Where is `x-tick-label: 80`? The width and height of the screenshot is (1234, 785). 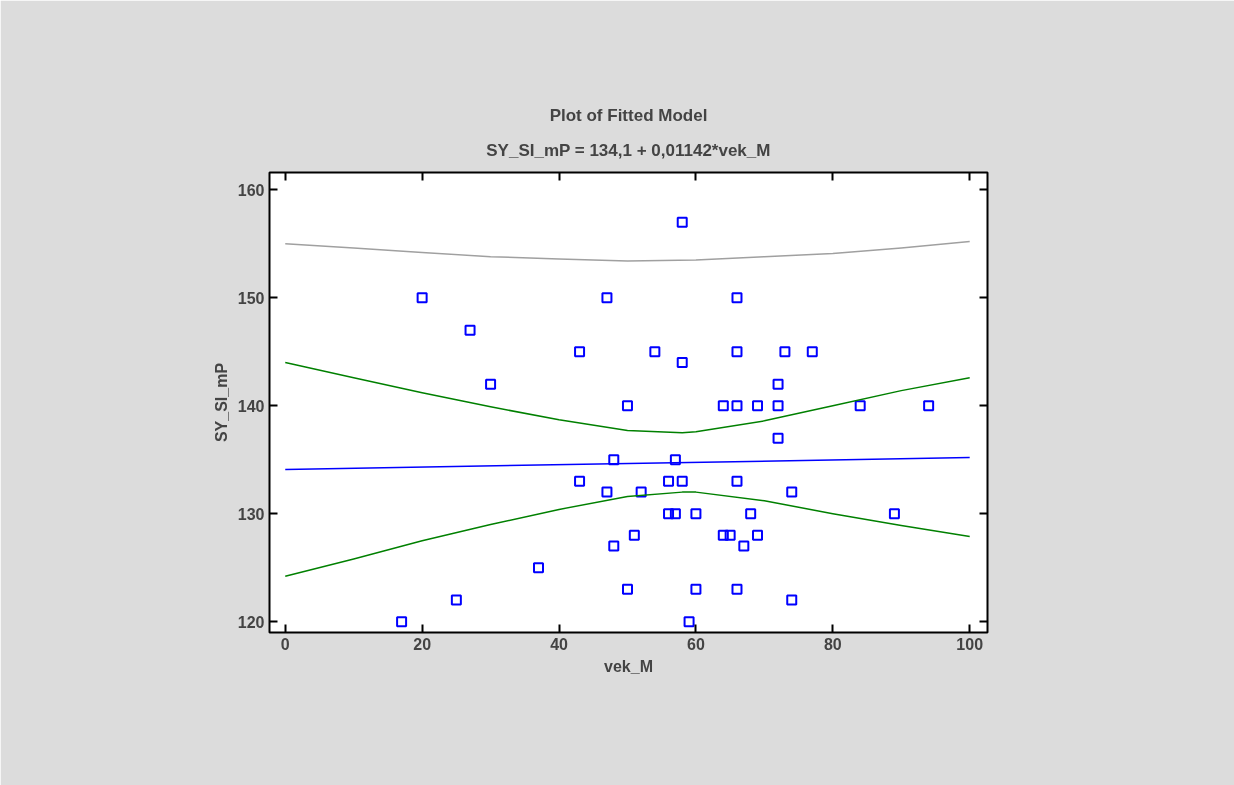 x-tick-label: 80 is located at coordinates (832, 644).